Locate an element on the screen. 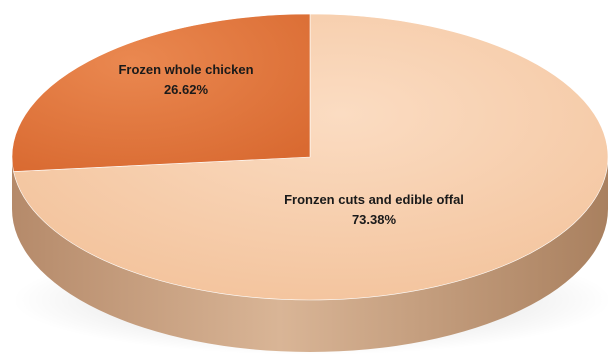 The image size is (608, 358). slice-label-0: Fronzen cuts and edible offal is located at coordinates (374, 199).